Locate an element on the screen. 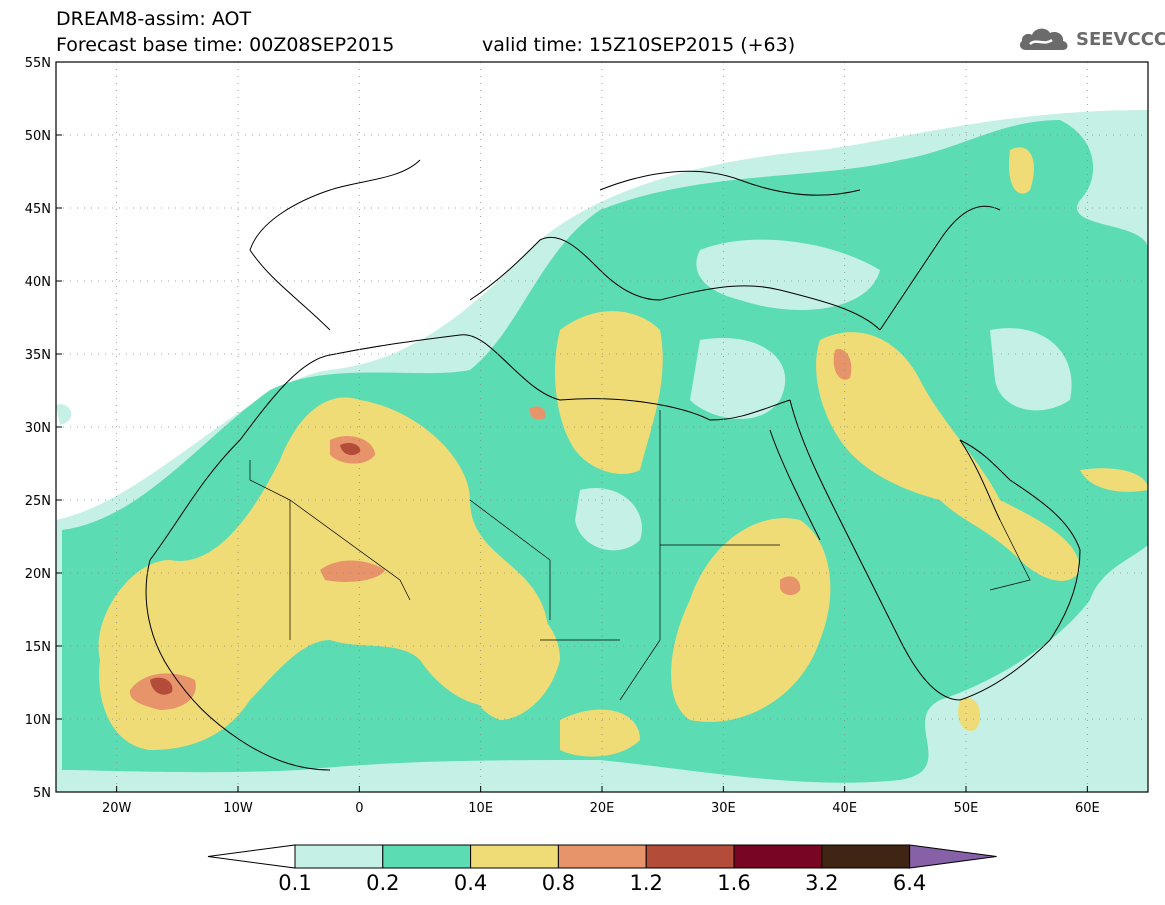 The height and width of the screenshot is (905, 1165). lat-tick-label: 5N is located at coordinates (42, 793).